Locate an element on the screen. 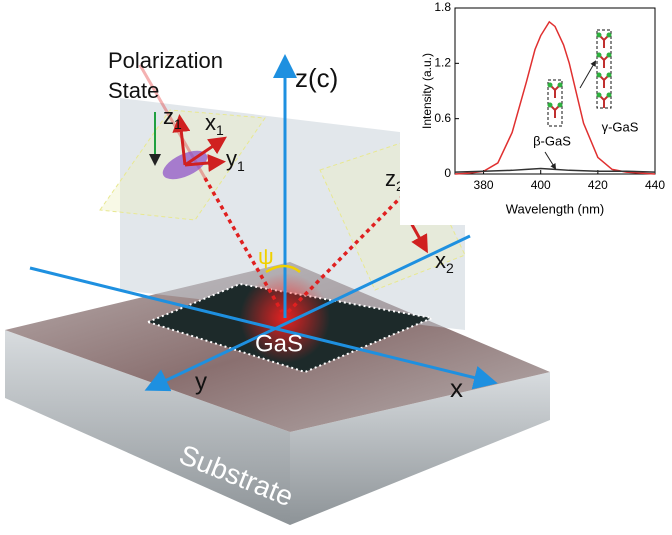 This screenshot has height=535, width=672. y-tick-label: 0.6 is located at coordinates (442, 118).